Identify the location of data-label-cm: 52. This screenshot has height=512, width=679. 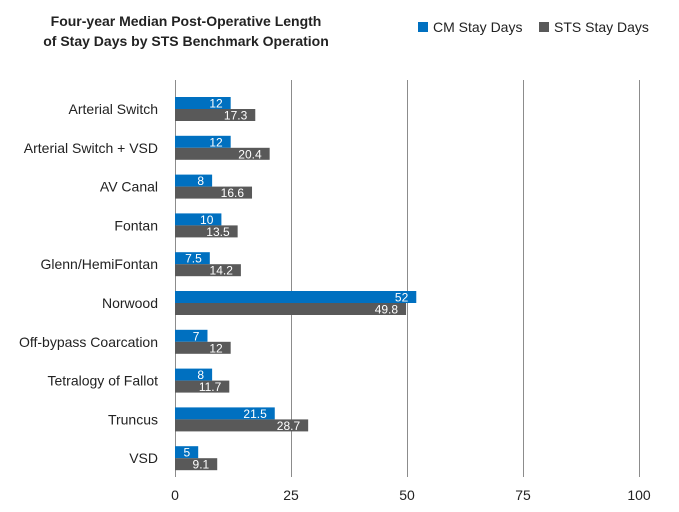
(402, 298).